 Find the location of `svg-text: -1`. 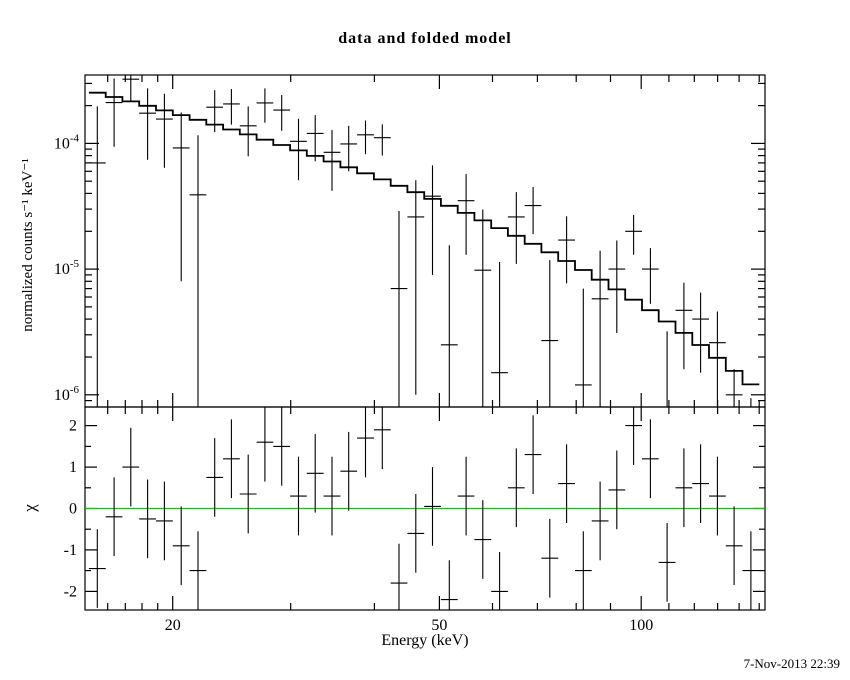

svg-text: -1 is located at coordinates (70, 550).